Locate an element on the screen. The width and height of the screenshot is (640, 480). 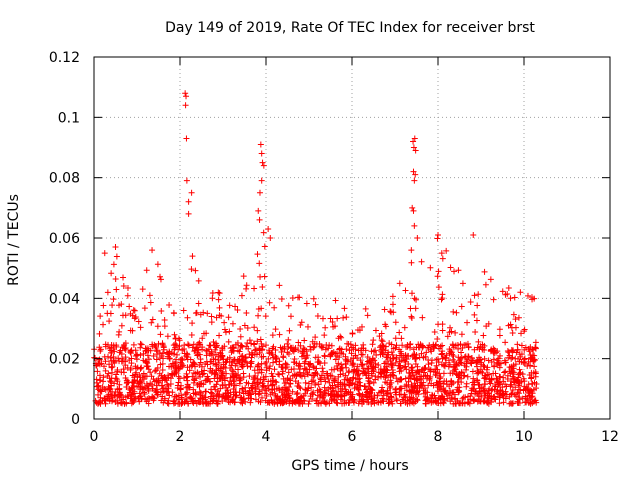
y-tick-label: 0.04 is located at coordinates (64, 299).